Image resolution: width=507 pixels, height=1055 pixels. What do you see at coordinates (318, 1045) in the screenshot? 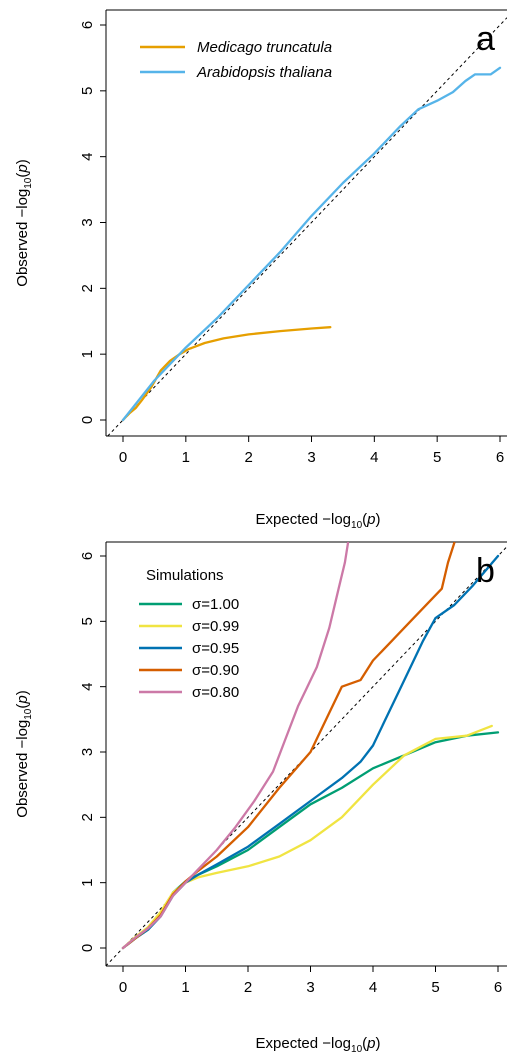
I see `panel-b-x-axis-title: Expected −log10(p)` at bounding box center [318, 1045].